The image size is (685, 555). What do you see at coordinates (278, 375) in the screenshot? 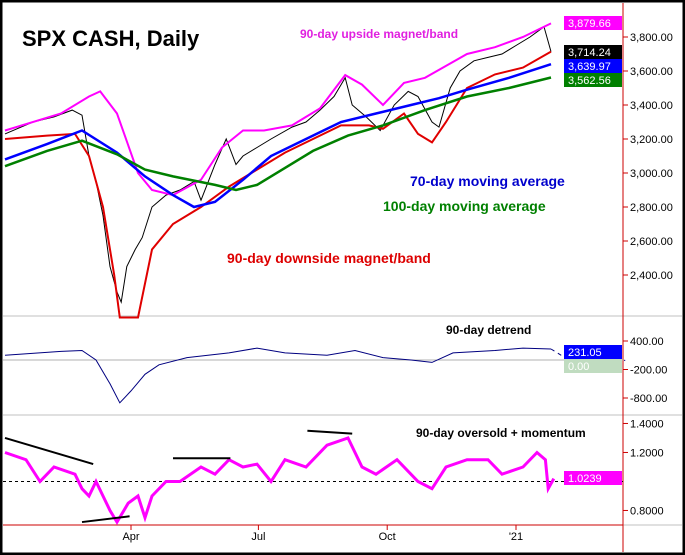
I see `series-detrend` at bounding box center [278, 375].